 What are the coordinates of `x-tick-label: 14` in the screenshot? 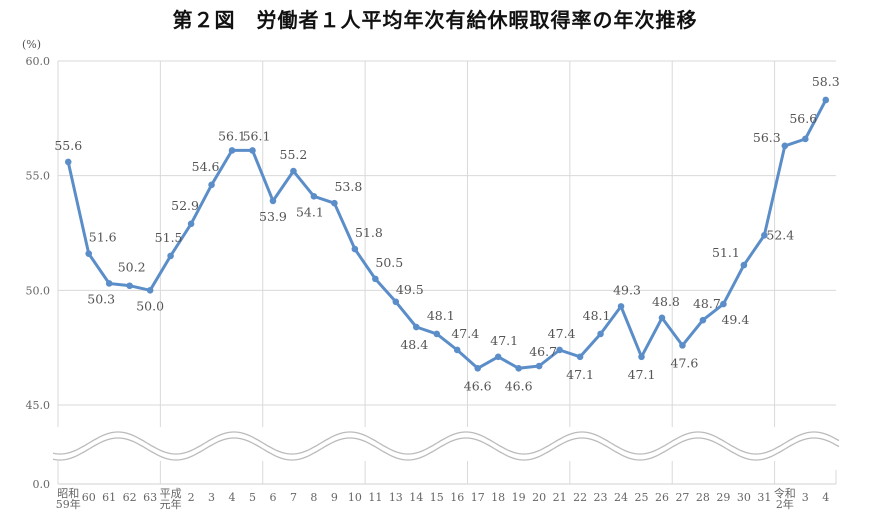 It's located at (416, 497).